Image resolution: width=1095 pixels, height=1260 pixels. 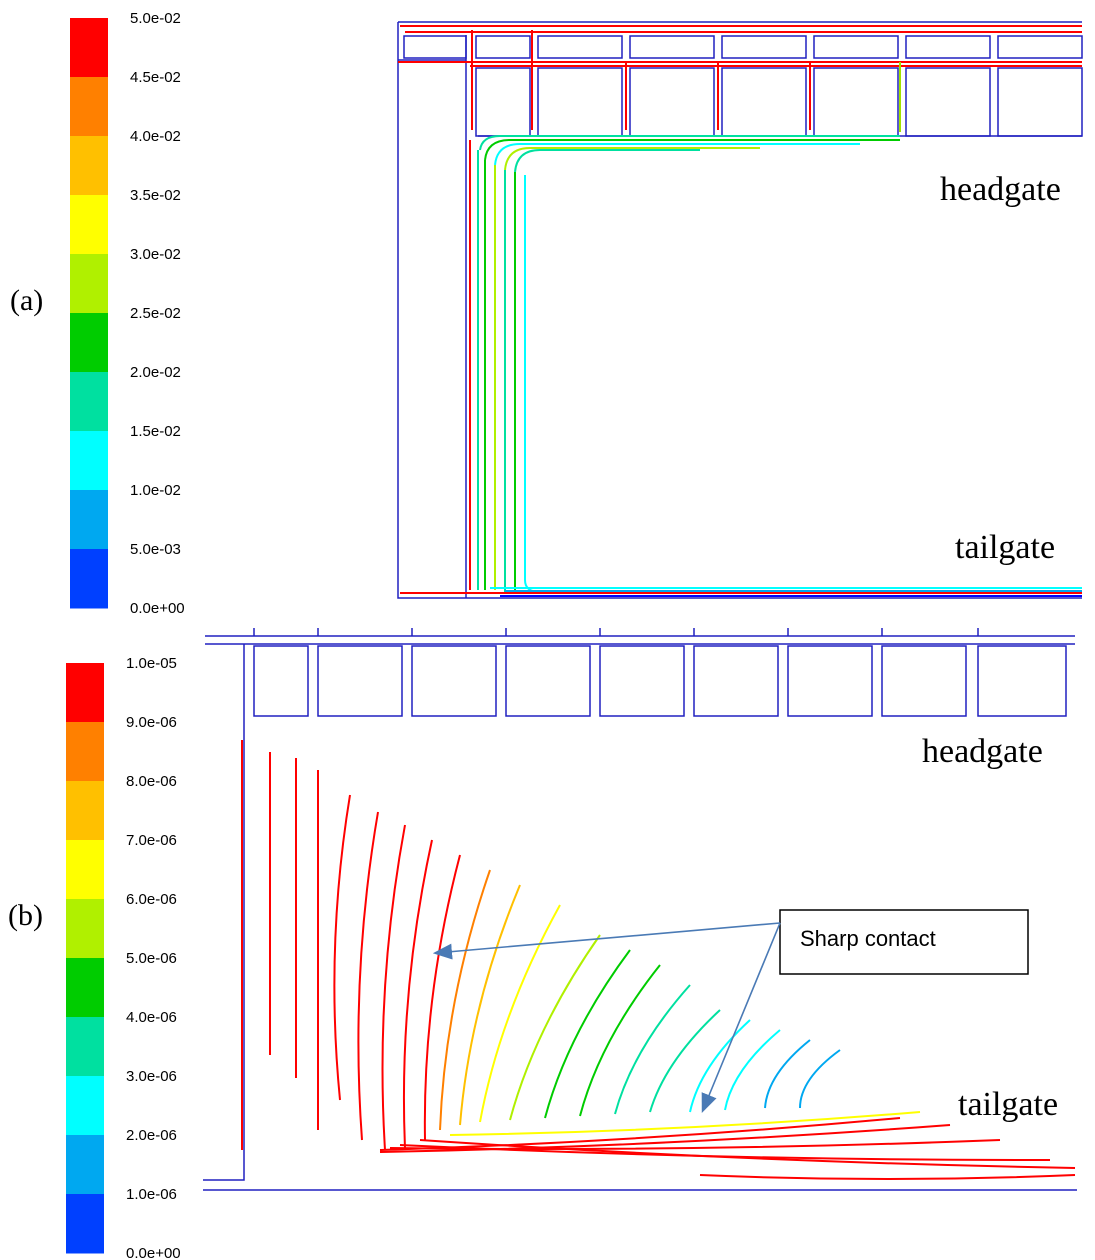 I want to click on colorbar-b-tick-label: 6.0e-06, so click(x=151, y=899).